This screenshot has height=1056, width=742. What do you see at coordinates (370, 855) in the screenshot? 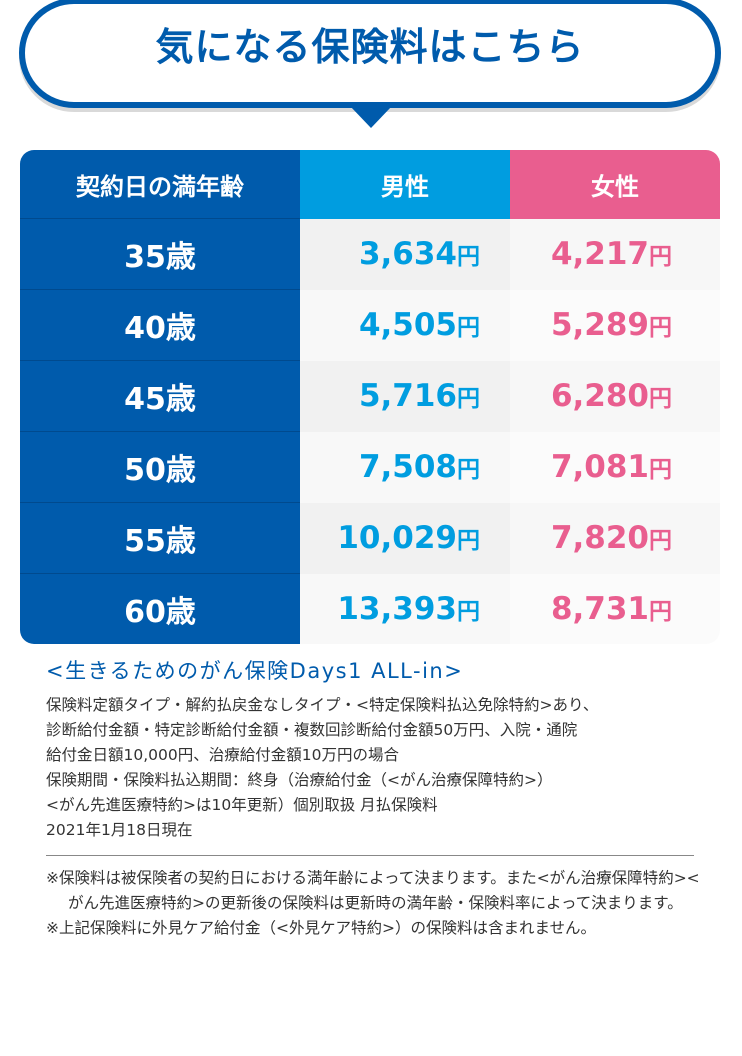
I see `divider` at bounding box center [370, 855].